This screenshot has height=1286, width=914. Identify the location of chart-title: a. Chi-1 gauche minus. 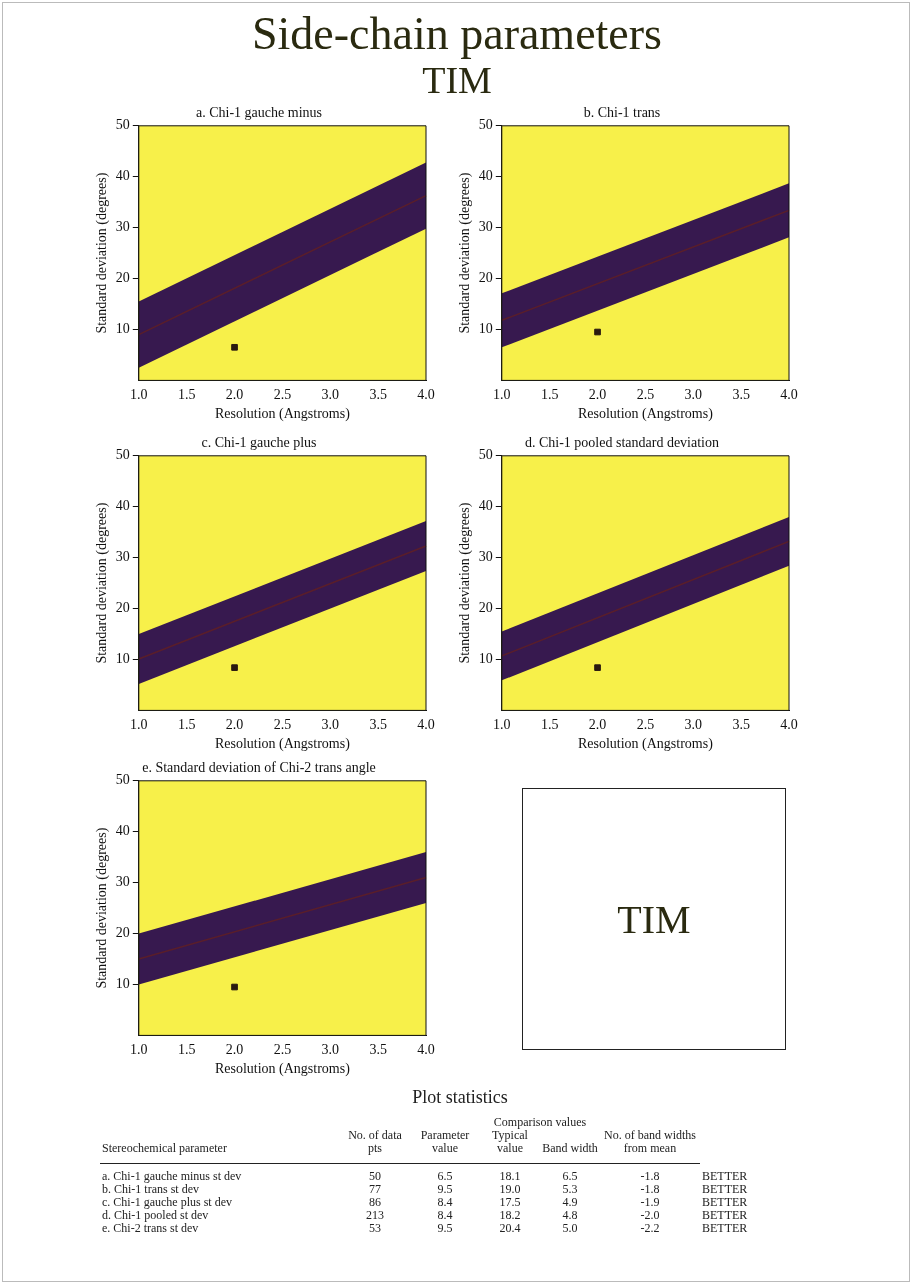
(259, 113).